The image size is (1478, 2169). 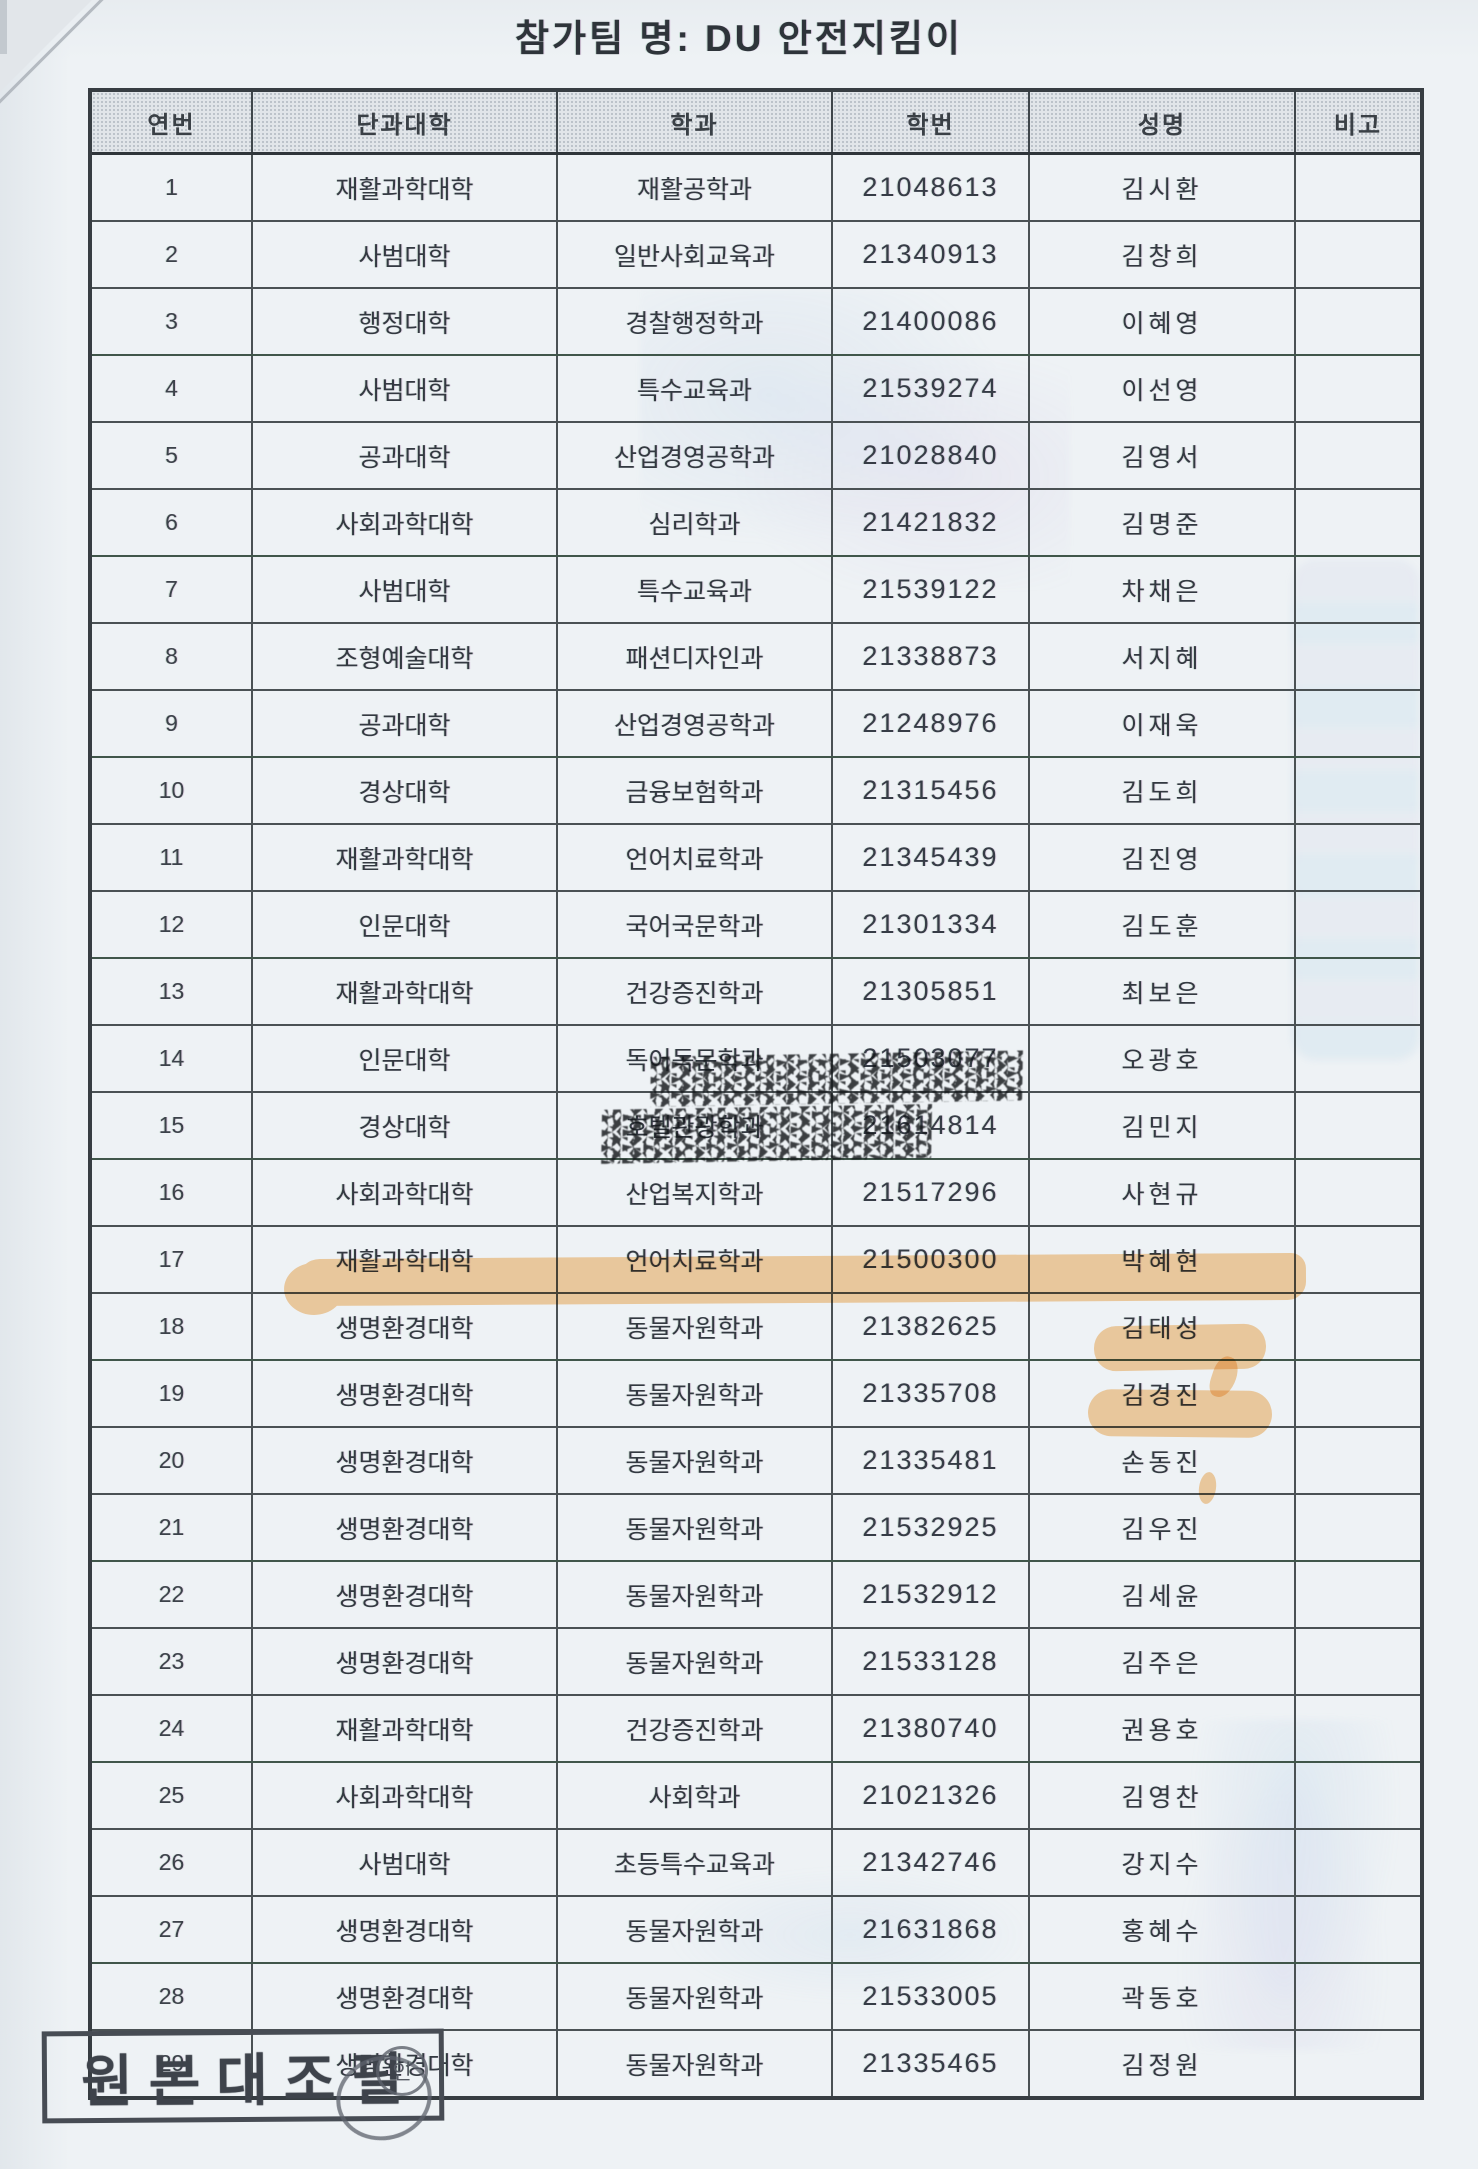 I want to click on cell-name: 서지혜, so click(x=1162, y=656).